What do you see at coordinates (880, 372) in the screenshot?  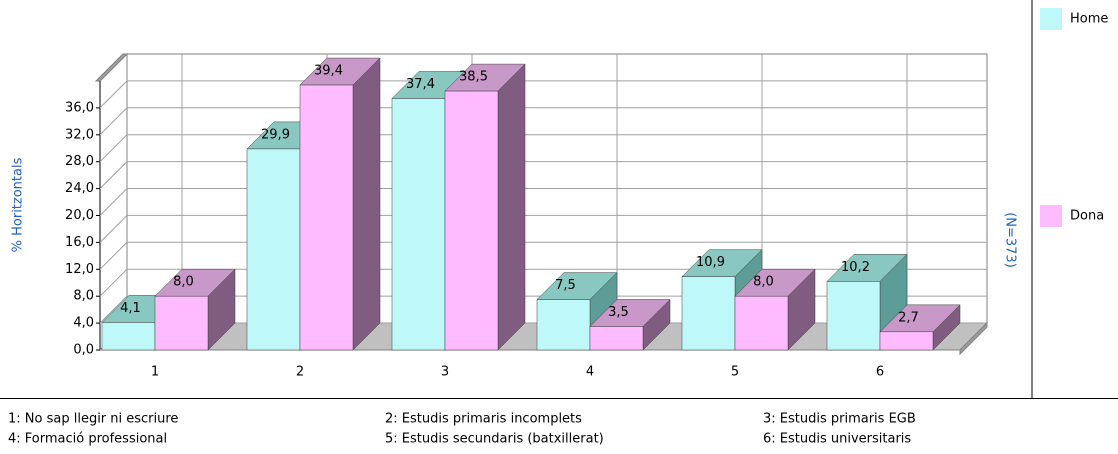 I see `x-tick-label: 6` at bounding box center [880, 372].